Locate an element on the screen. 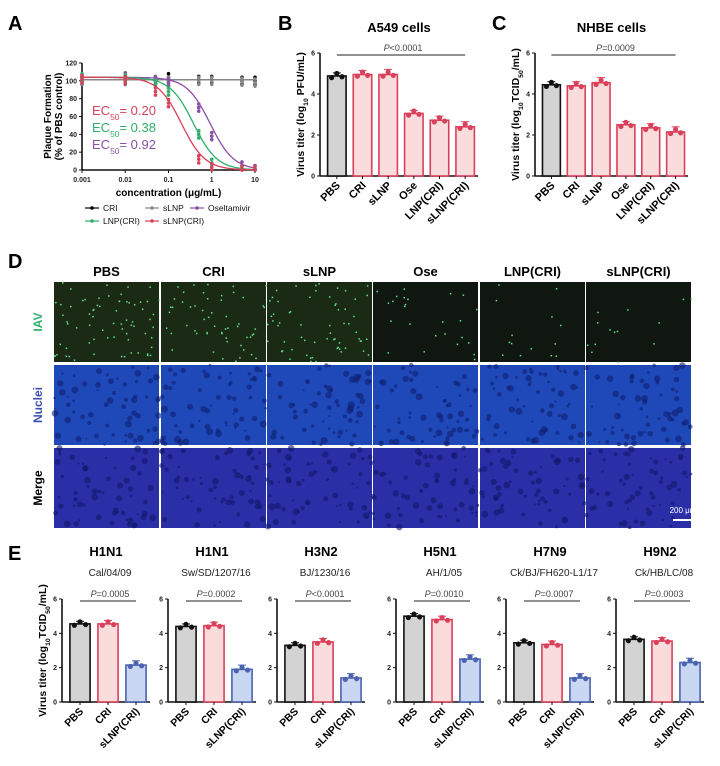 This screenshot has height=766, width=720. bar-LNP(CRI) is located at coordinates (439, 148).